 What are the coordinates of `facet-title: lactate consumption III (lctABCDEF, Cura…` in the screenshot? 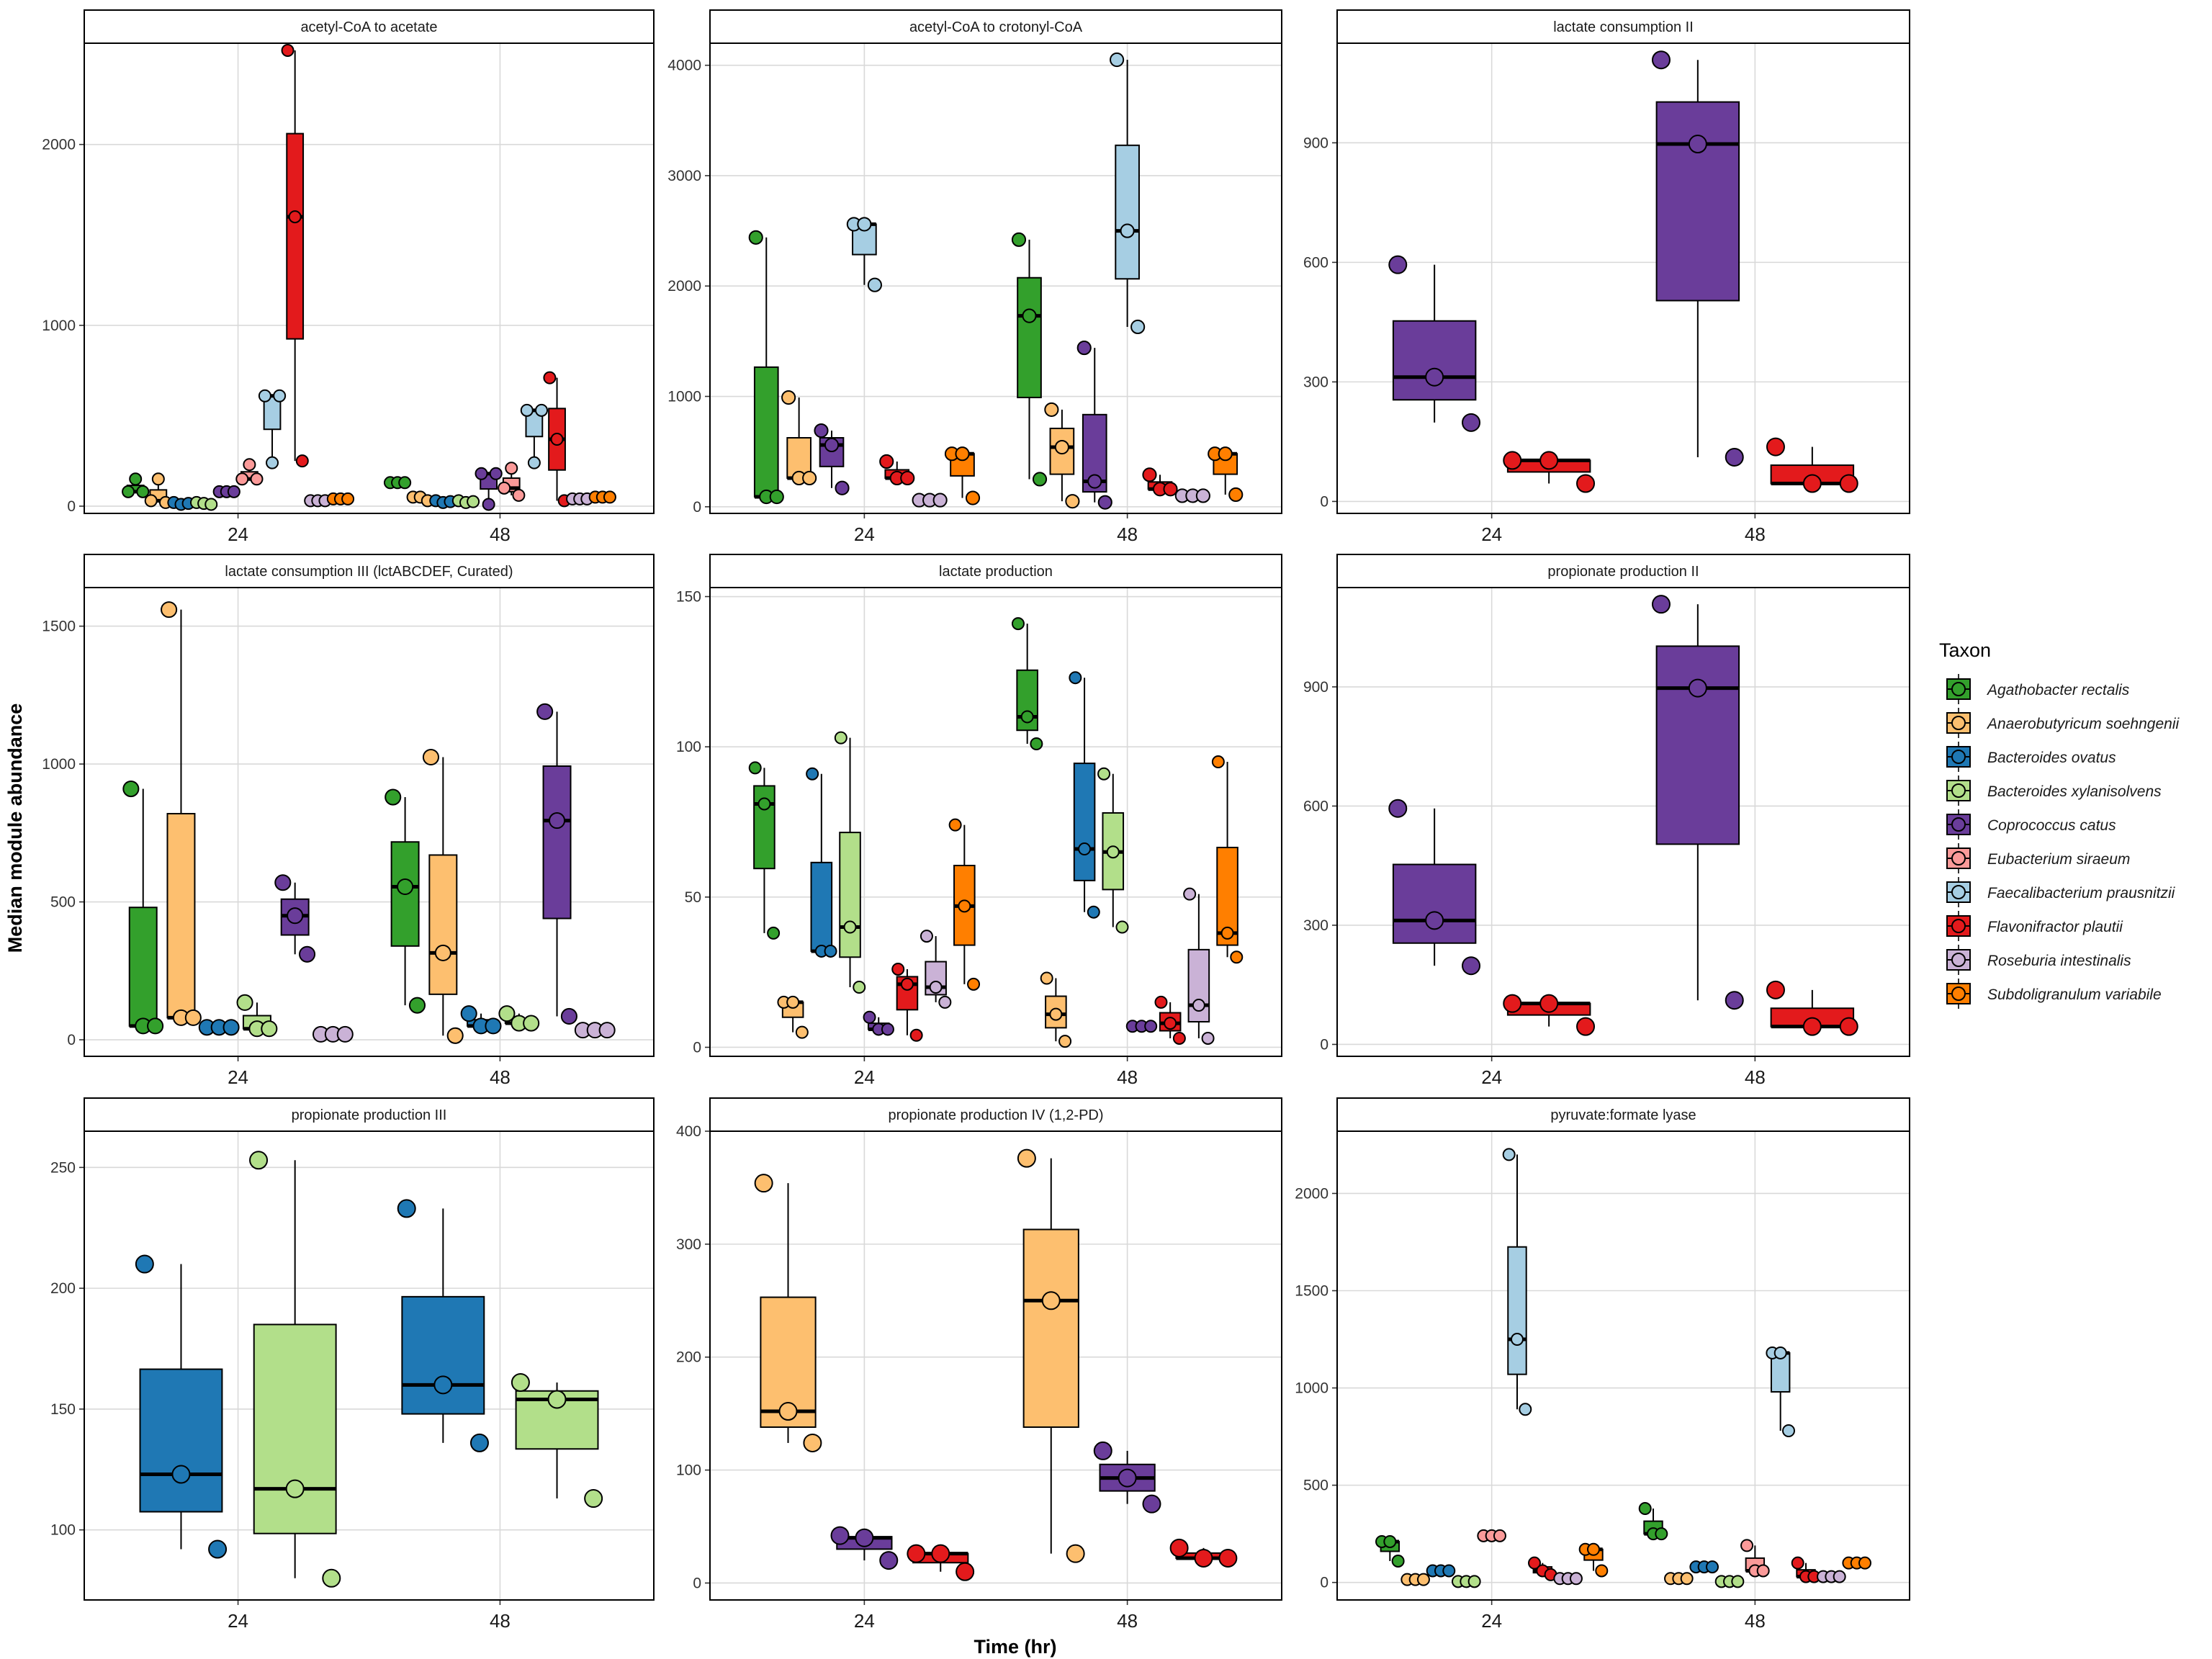 It's located at (369, 572).